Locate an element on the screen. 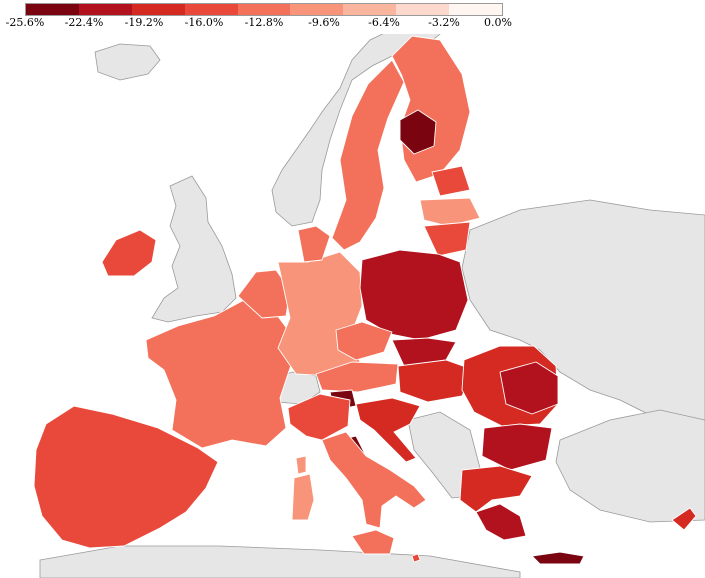  region-corsica is located at coordinates (301, 465).